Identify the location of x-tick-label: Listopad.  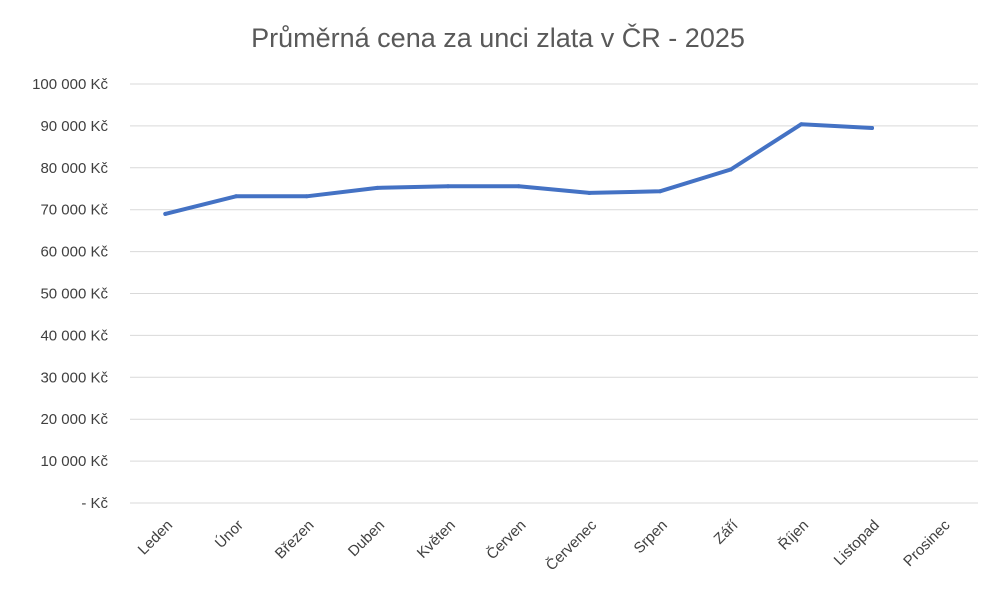
(857, 543).